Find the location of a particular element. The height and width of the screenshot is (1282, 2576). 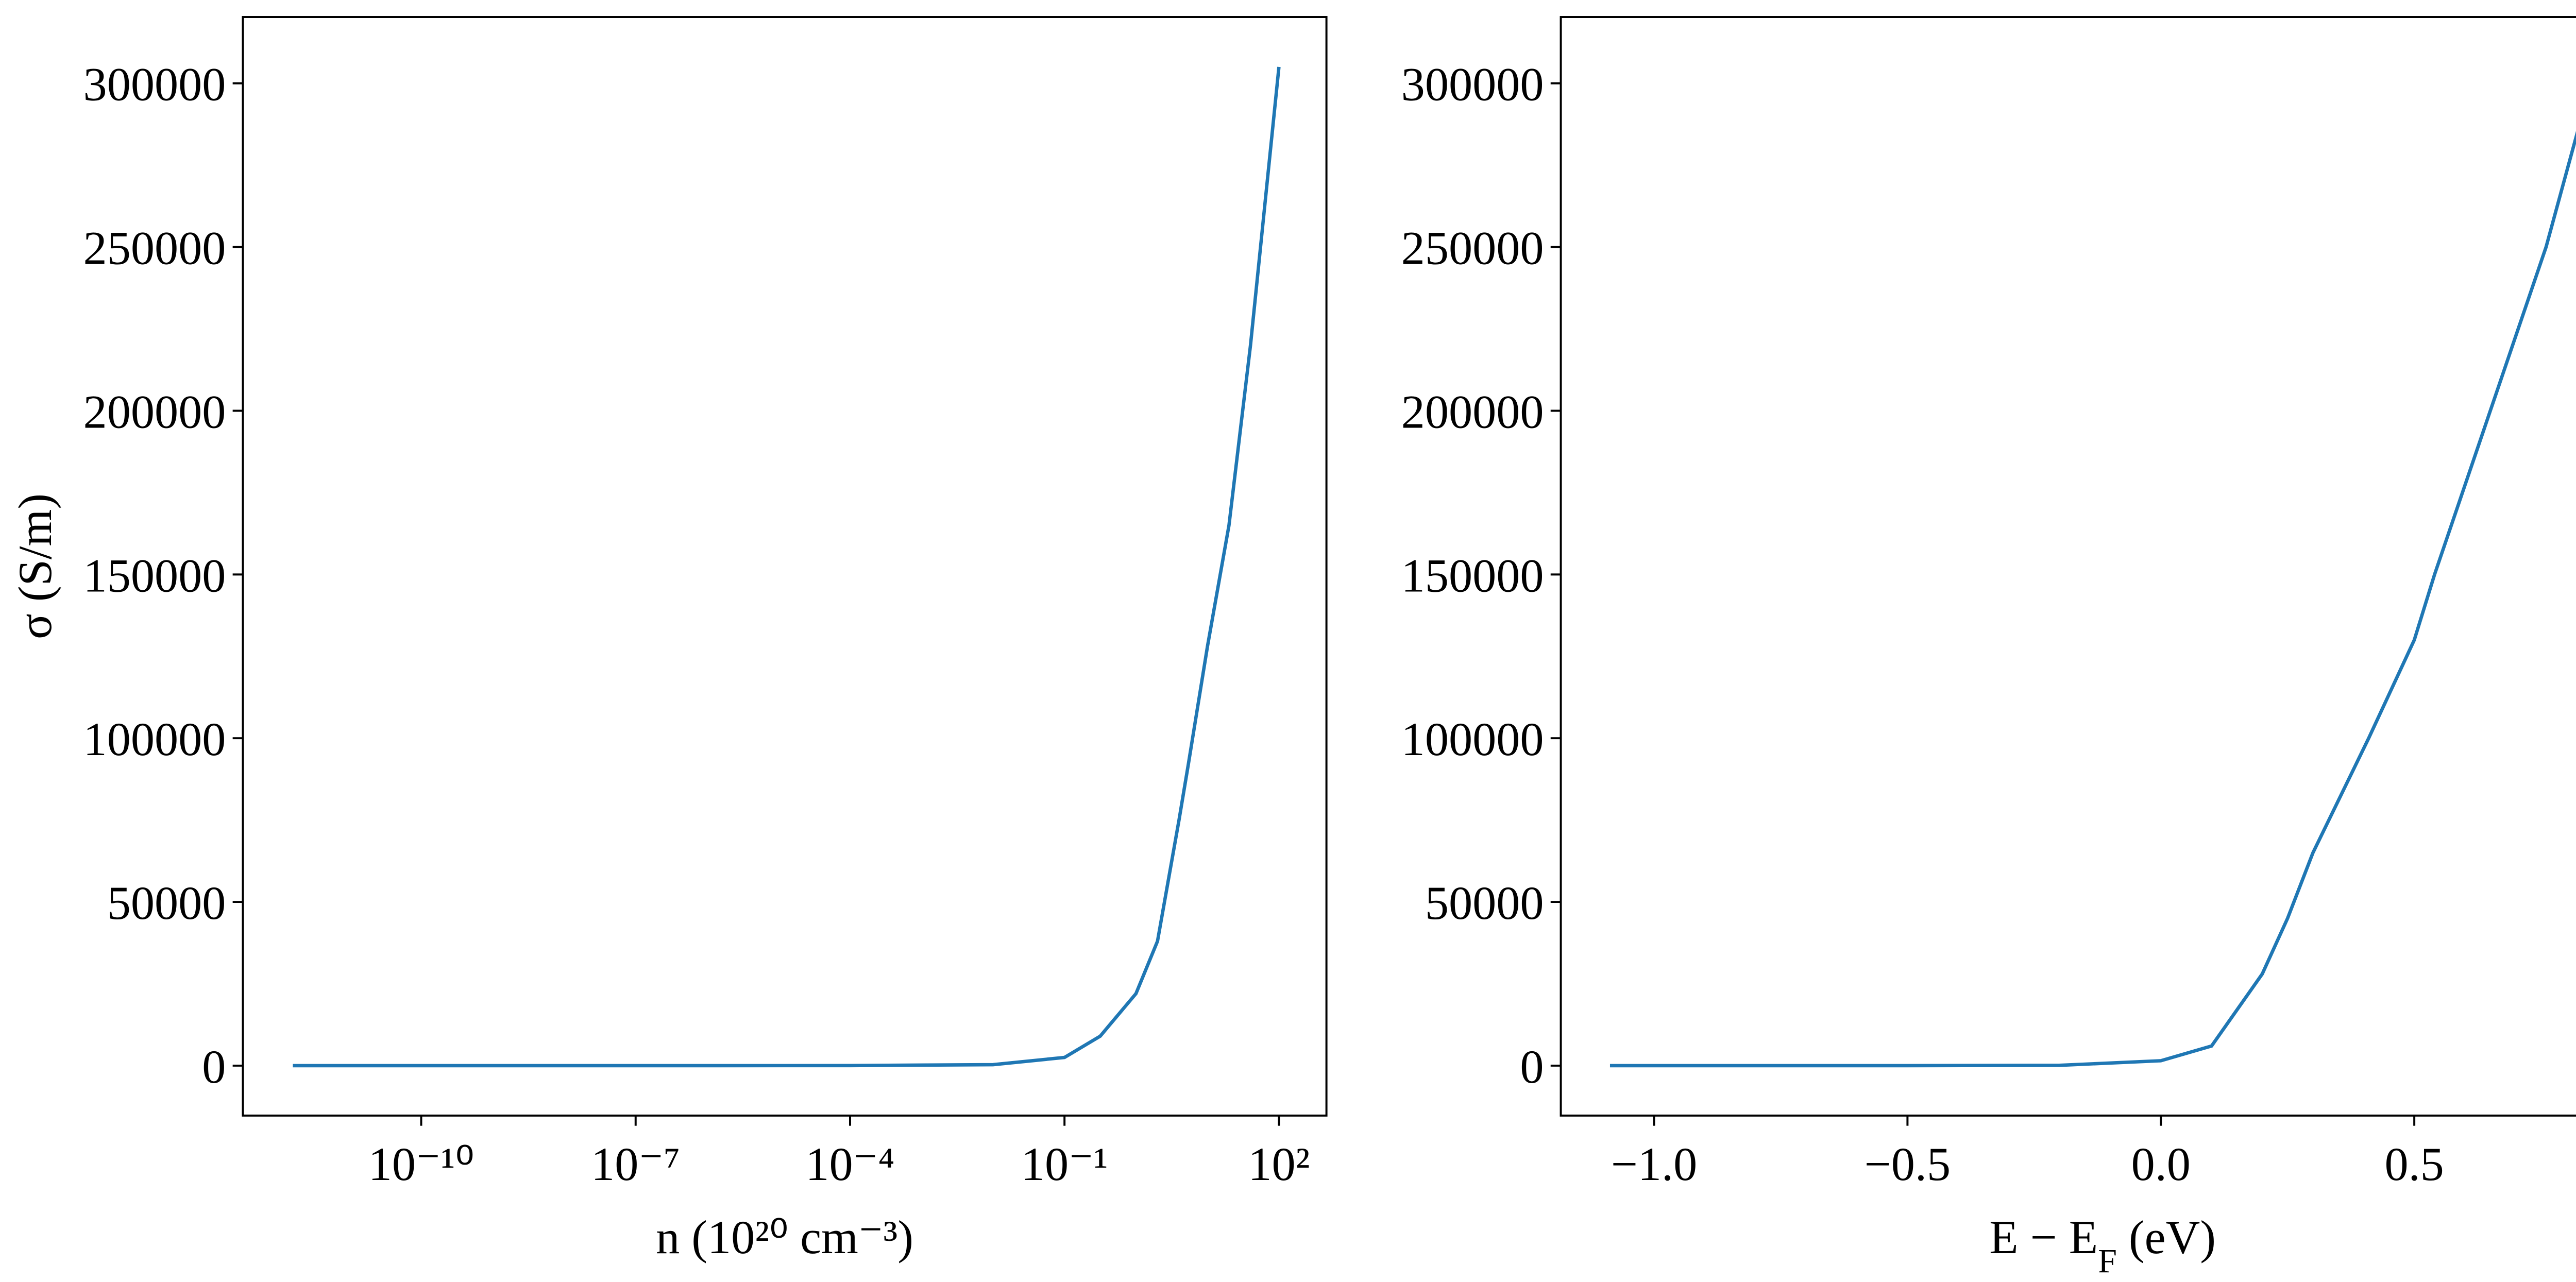

x-tick-label: 10⁻¹ is located at coordinates (1064, 1164).